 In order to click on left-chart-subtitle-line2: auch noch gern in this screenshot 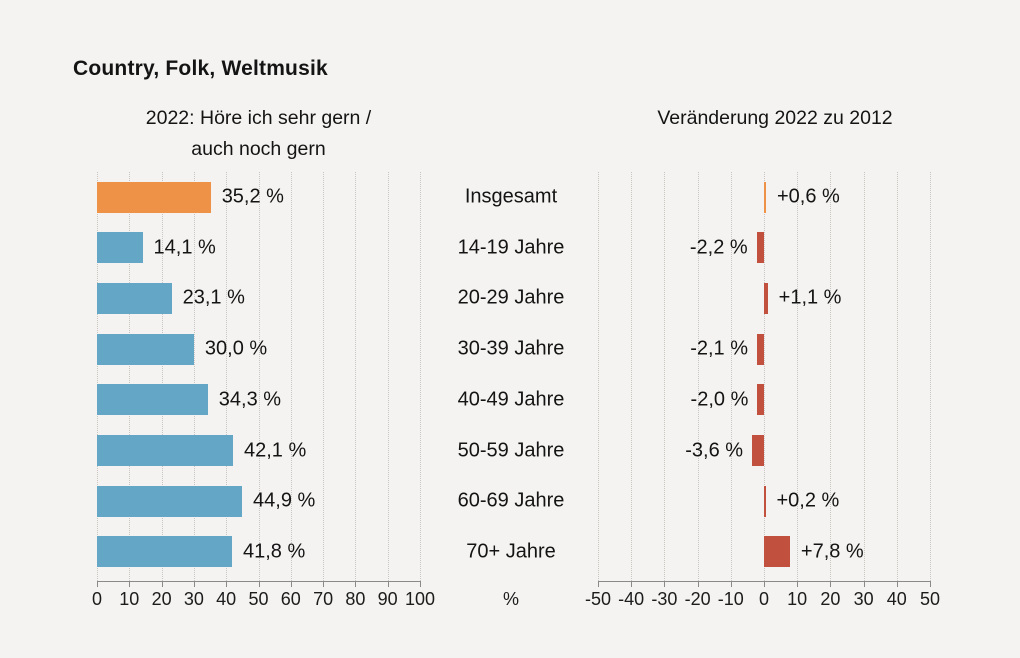, I will do `click(258, 149)`.